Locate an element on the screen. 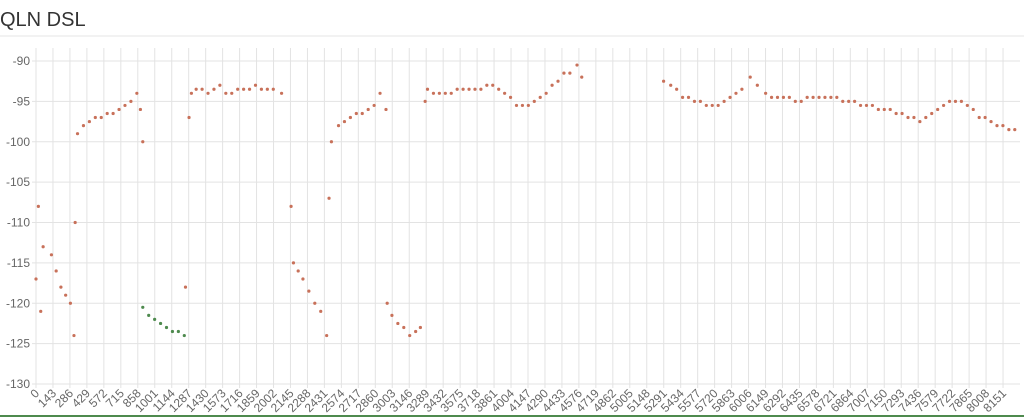  y-tick-label: -95 is located at coordinates (22, 101).